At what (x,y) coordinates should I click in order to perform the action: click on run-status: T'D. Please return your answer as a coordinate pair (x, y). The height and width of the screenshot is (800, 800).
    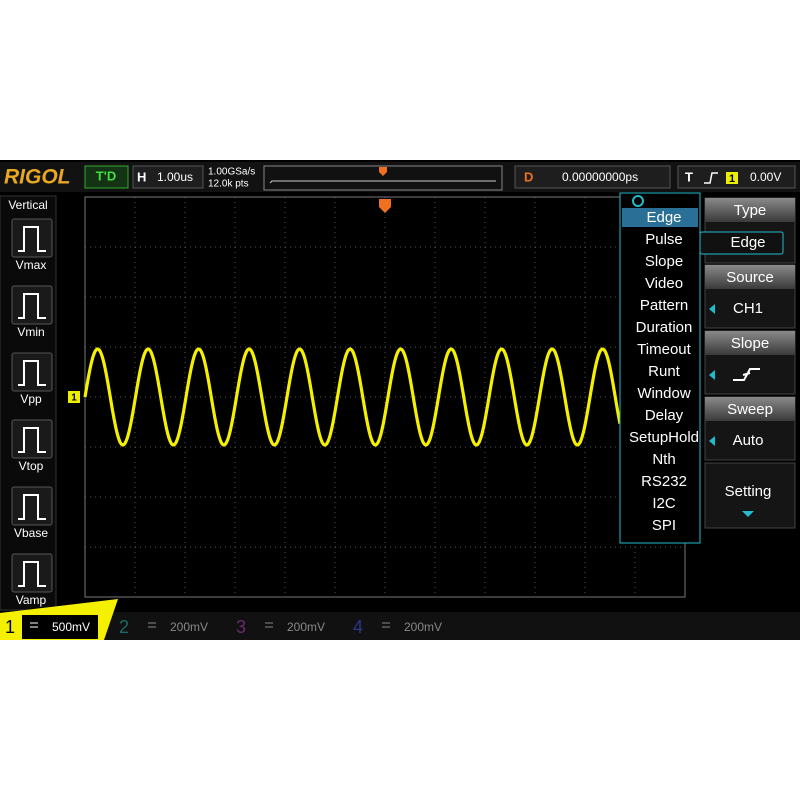
    Looking at the image, I should click on (106, 175).